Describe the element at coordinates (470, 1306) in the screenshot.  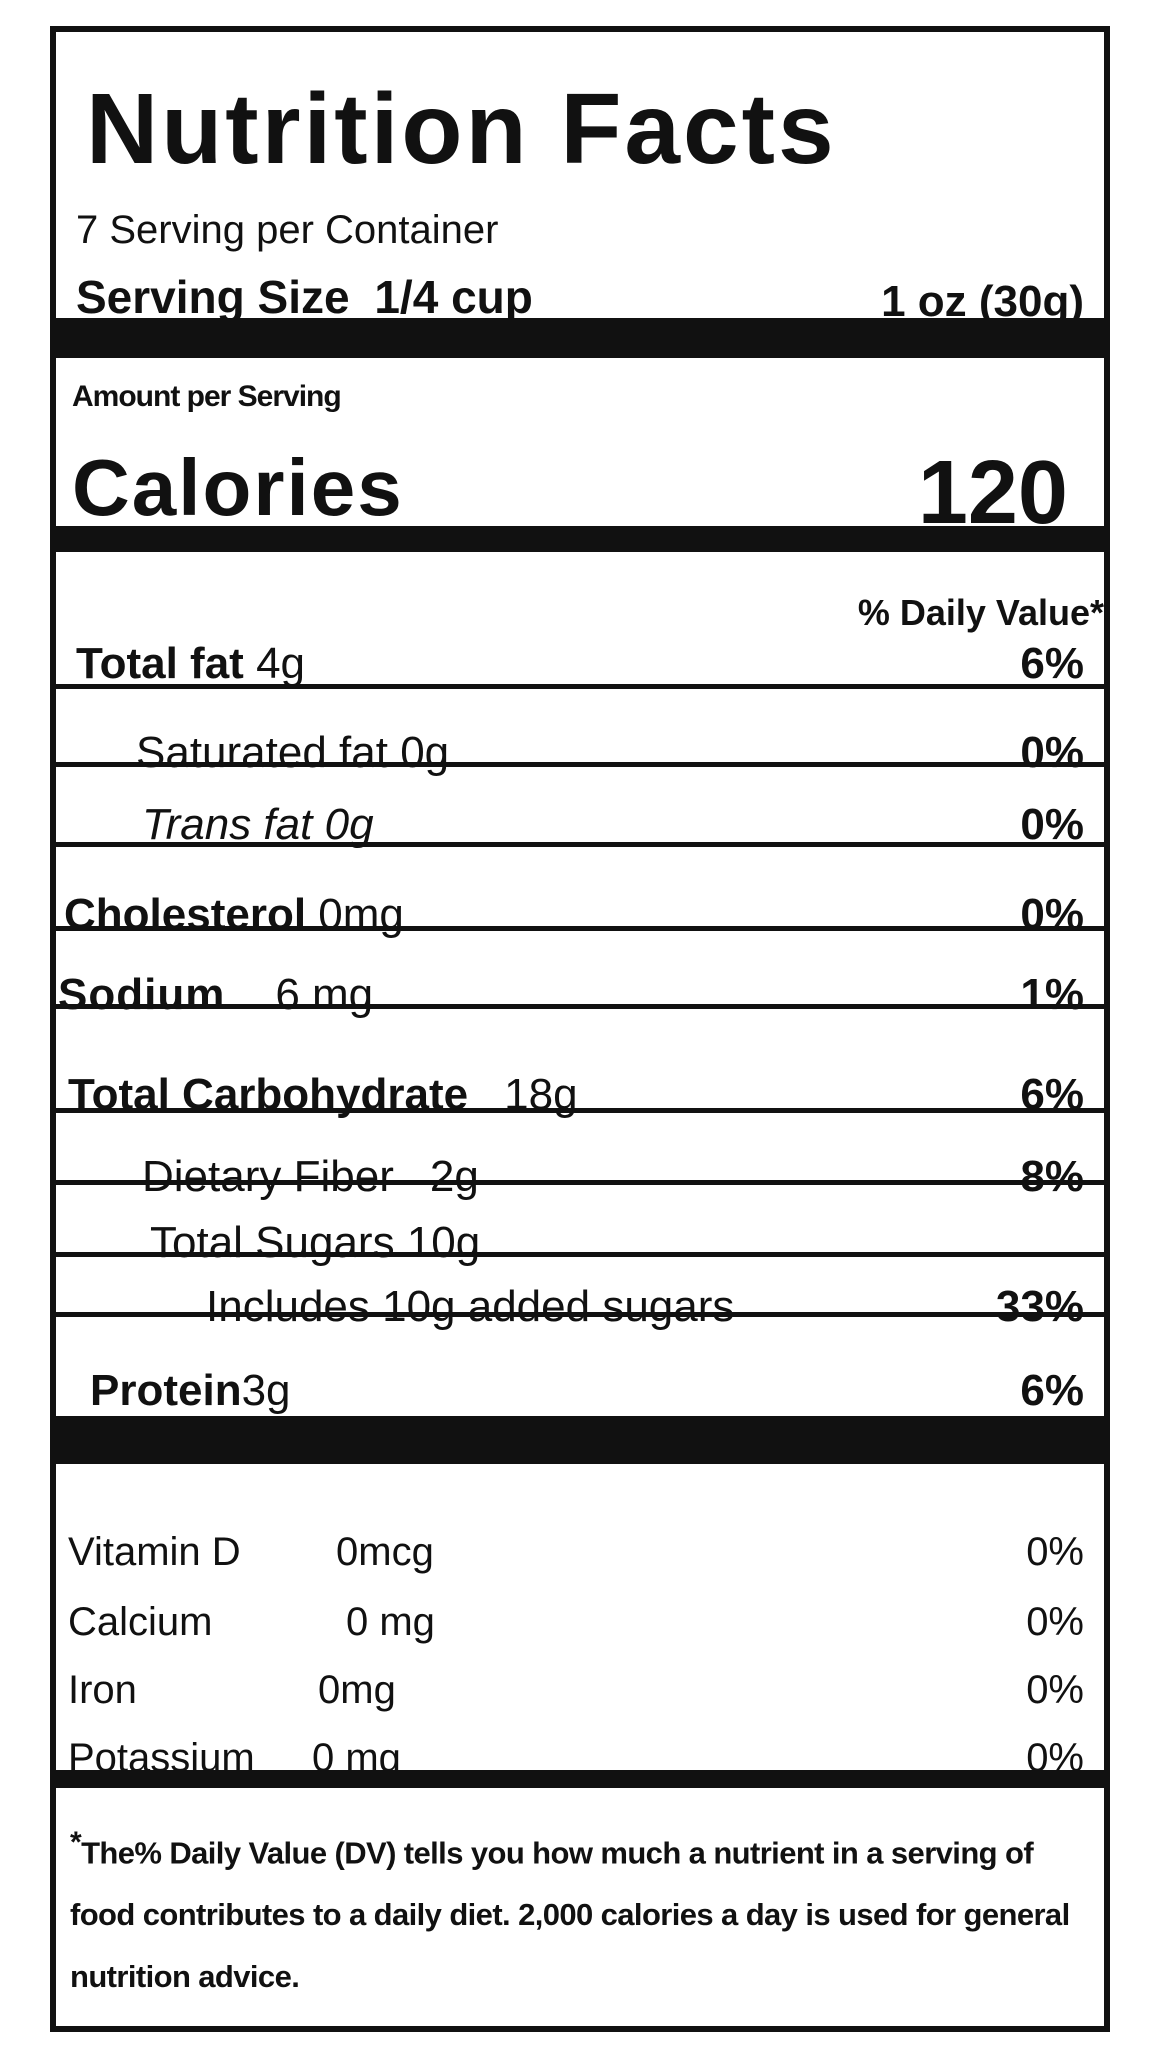
I see `nutrient-name: Includes 10g added sugars` at that location.